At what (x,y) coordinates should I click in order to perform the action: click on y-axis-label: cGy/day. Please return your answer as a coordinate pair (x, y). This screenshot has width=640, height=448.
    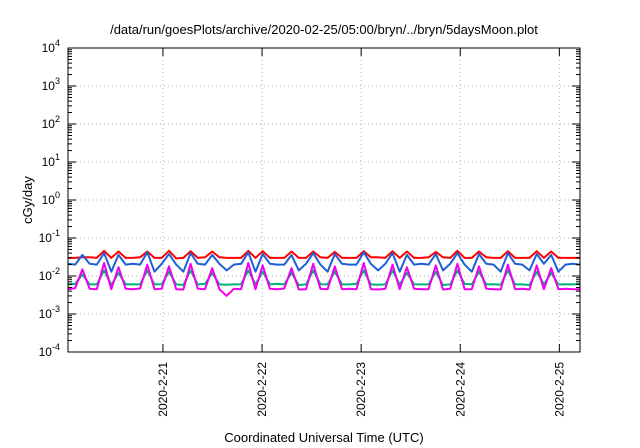
    Looking at the image, I should click on (27, 200).